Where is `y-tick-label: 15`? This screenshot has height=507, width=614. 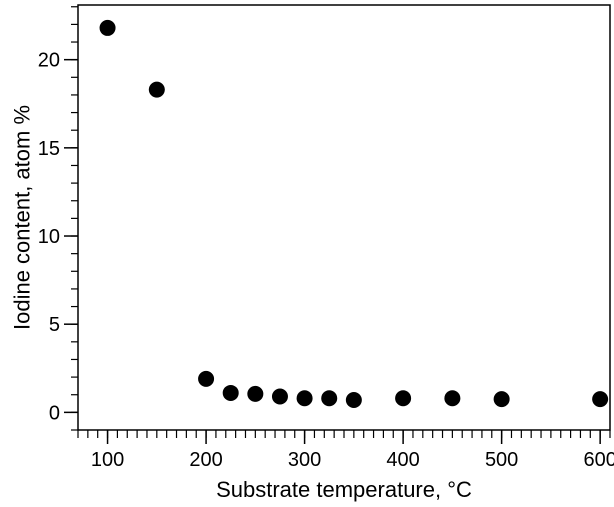
y-tick-label: 15 is located at coordinates (49, 149).